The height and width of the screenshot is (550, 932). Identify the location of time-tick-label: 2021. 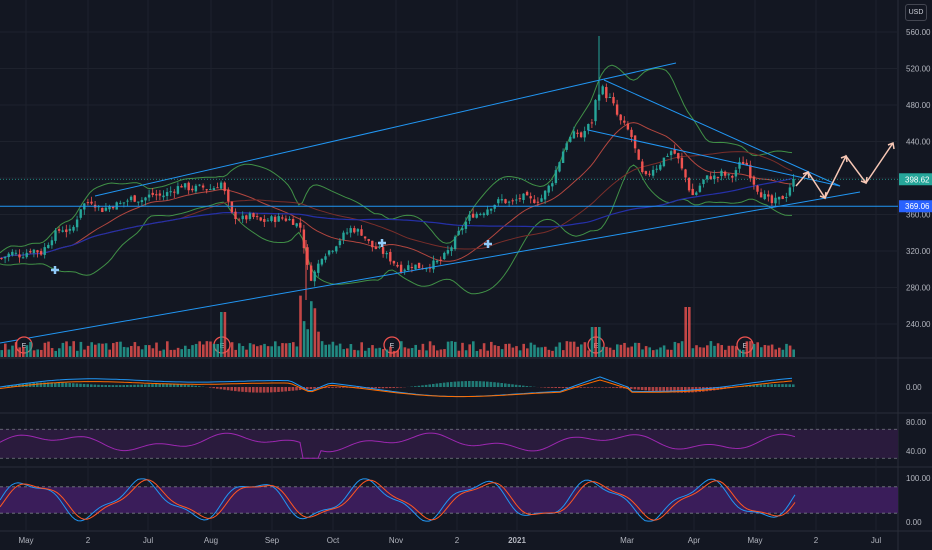
(517, 540).